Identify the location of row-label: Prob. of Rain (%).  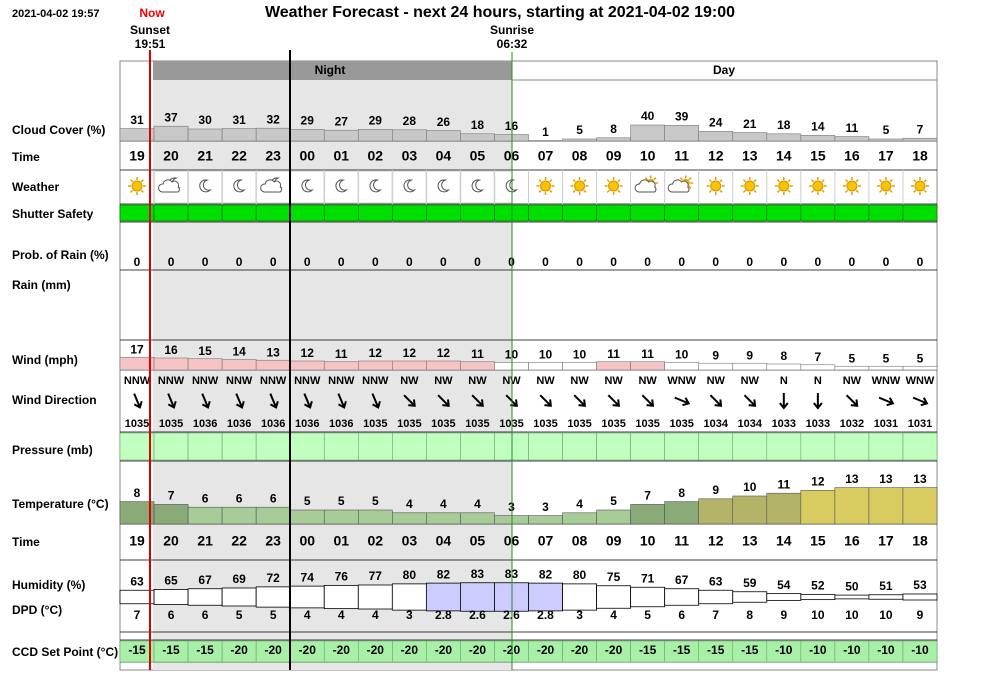
(60, 255).